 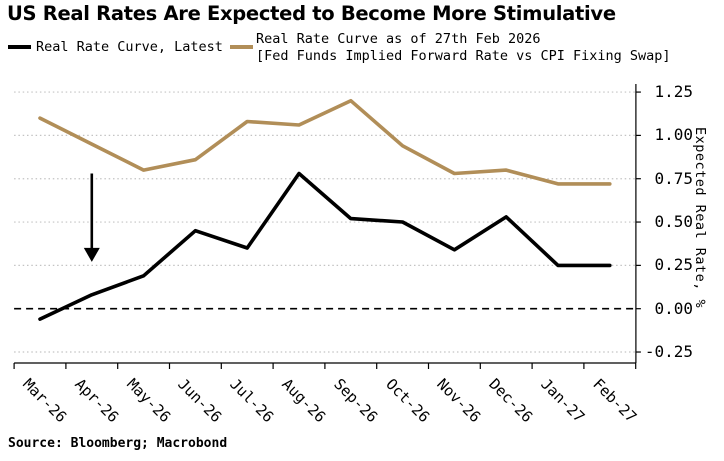 I want to click on legend-swatch-latest-icon, so click(x=19, y=47).